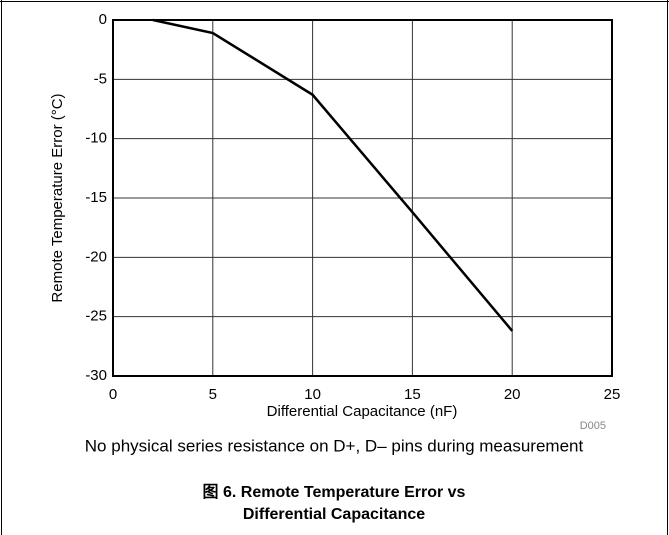 The height and width of the screenshot is (535, 669). Describe the element at coordinates (96, 256) in the screenshot. I see `y-tick-label: -20` at that location.